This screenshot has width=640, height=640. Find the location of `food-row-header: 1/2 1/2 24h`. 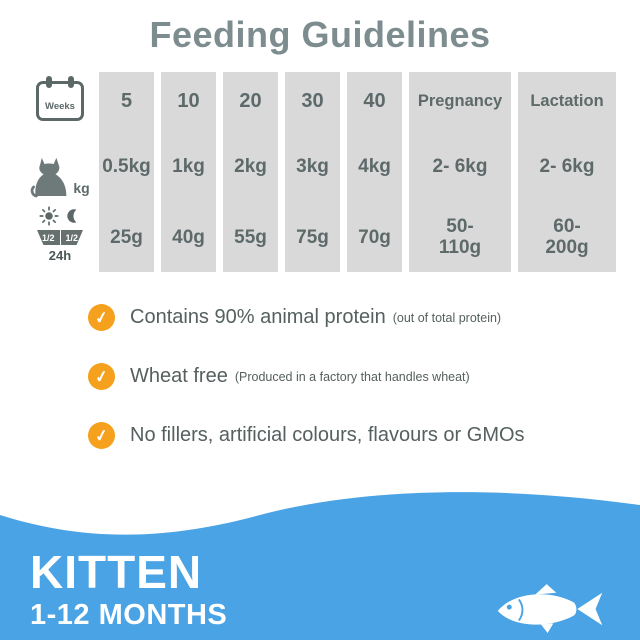

food-row-header: 1/2 1/2 24h is located at coordinates (60, 238).